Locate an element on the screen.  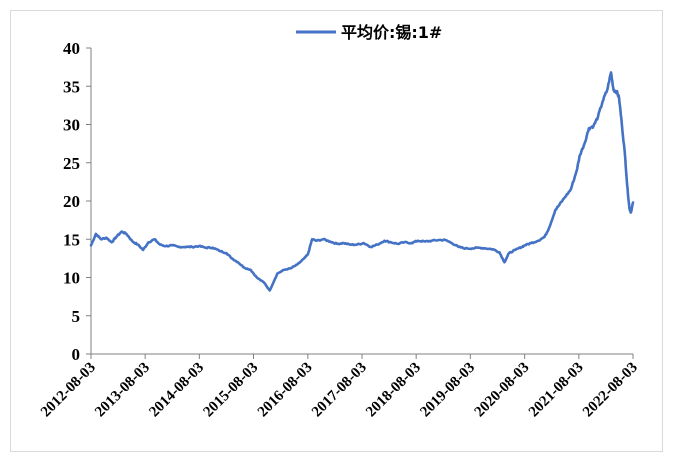
y-tick-label: 25 is located at coordinates (71, 163).